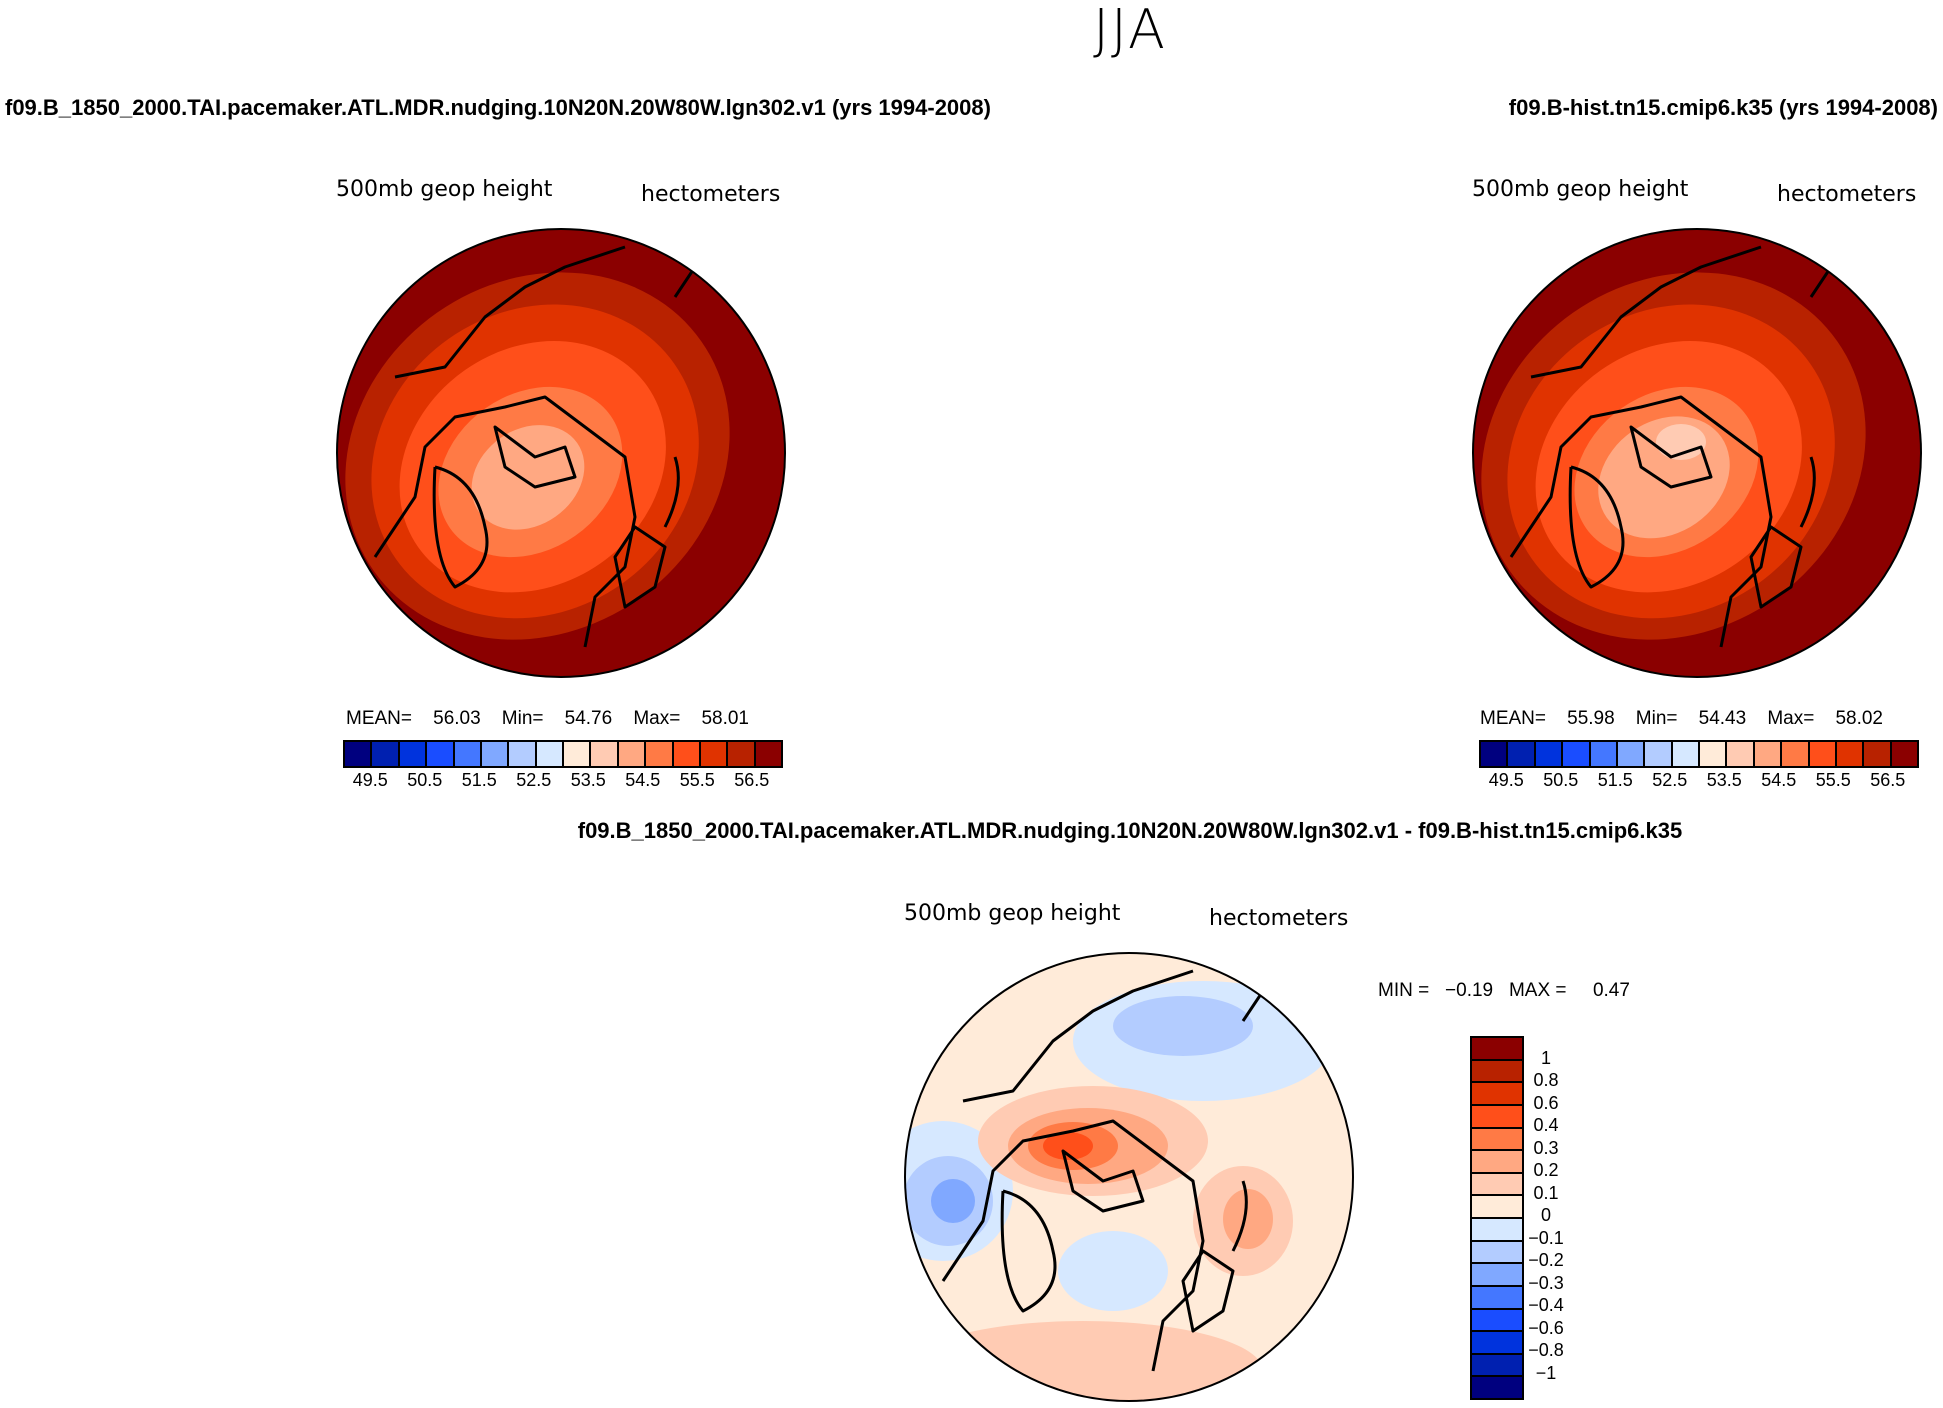  I want to click on diff-units-label: hectometers, so click(1279, 918).